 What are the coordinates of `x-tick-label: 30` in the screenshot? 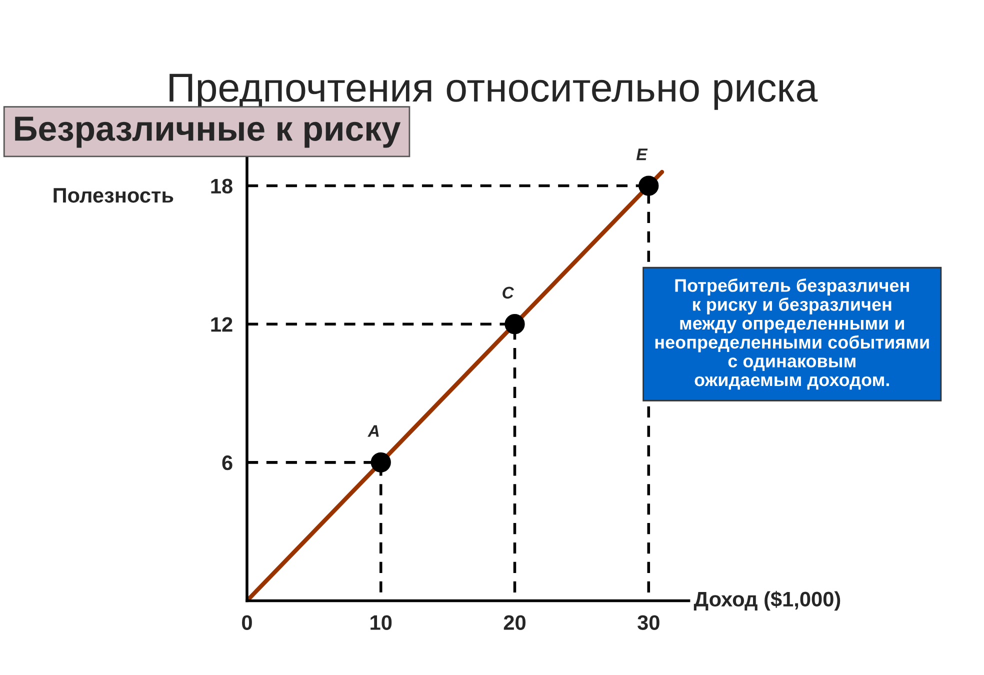 It's located at (649, 622).